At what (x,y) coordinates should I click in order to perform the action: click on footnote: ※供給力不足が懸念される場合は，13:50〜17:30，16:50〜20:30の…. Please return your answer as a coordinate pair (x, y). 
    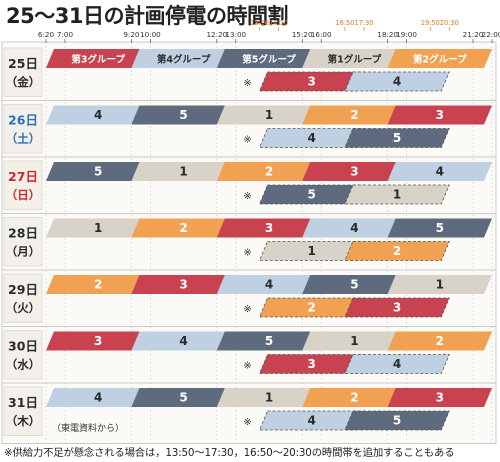
    Looking at the image, I should click on (229, 453).